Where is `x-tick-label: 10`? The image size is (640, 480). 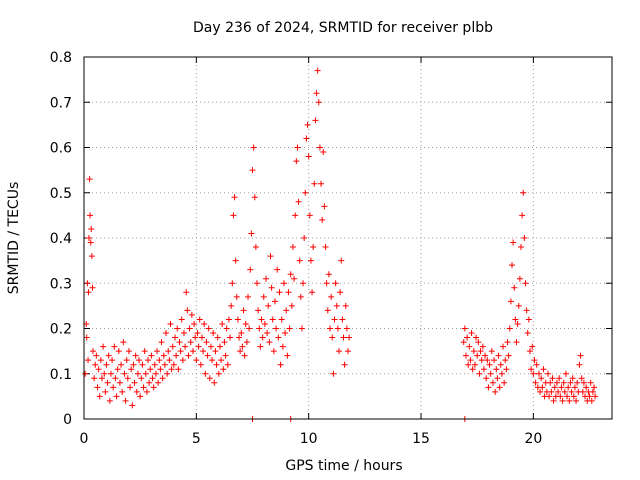
x-tick-label: 10 is located at coordinates (309, 439).